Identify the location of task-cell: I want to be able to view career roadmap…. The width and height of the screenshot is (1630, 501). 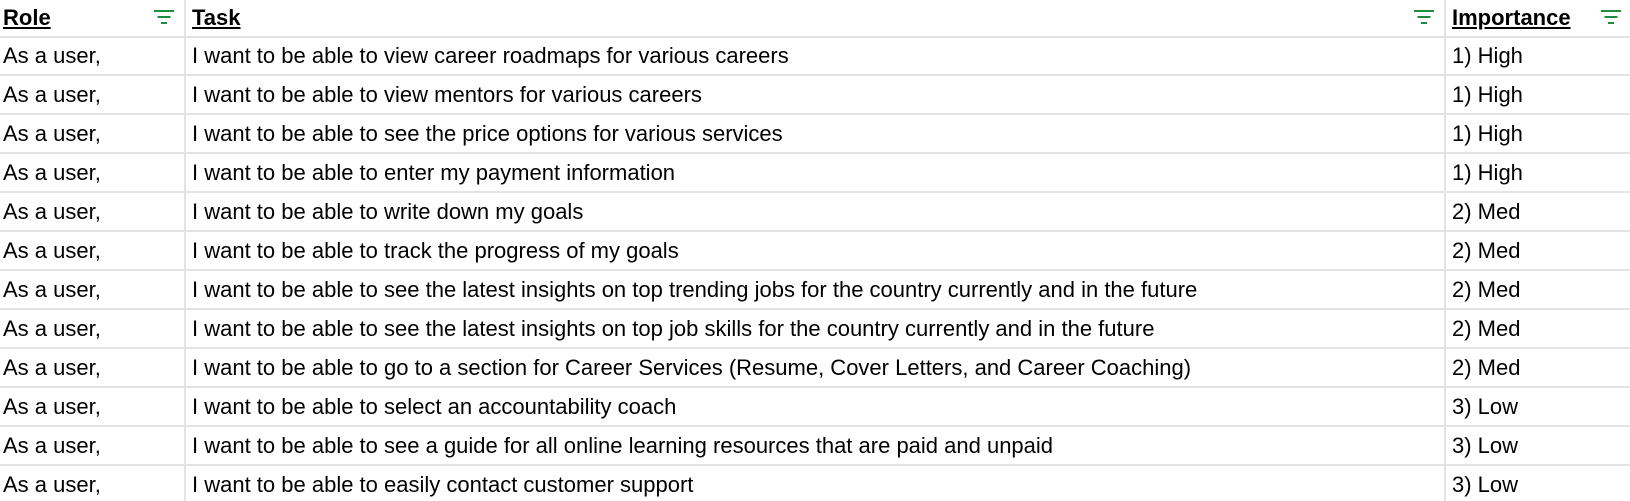
(490, 55).